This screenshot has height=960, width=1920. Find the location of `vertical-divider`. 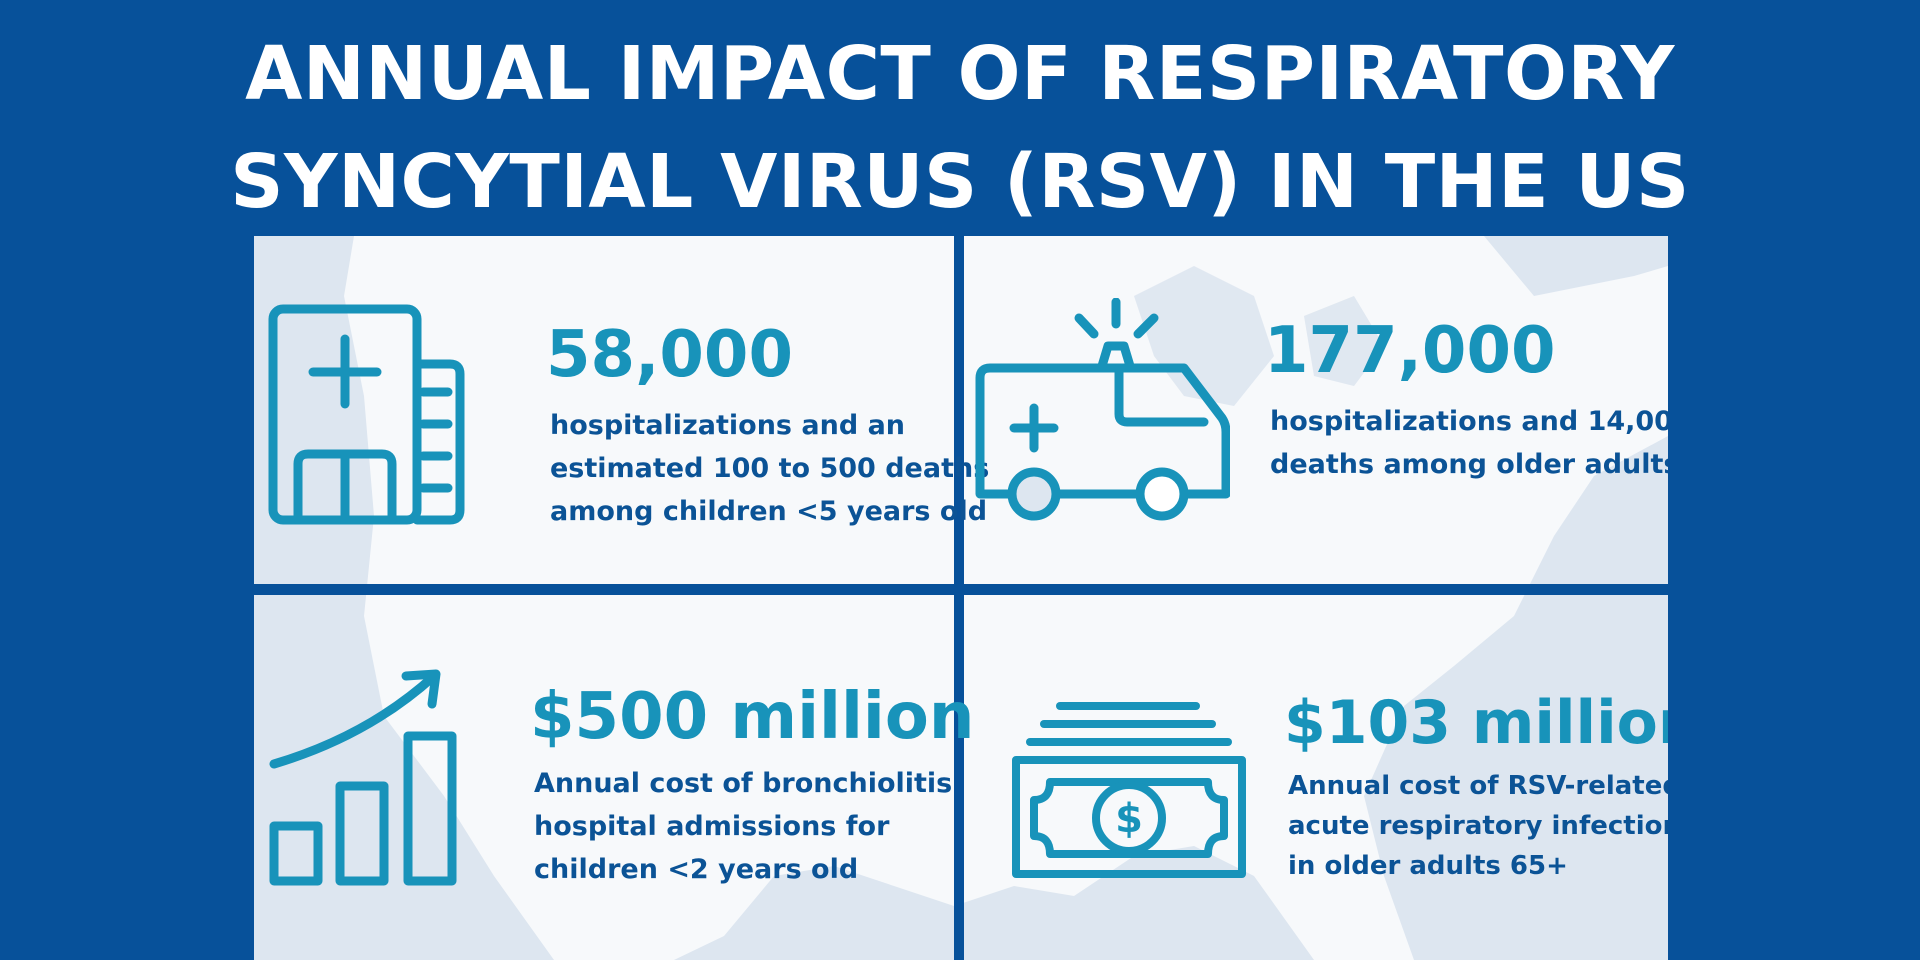

vertical-divider is located at coordinates (959, 598).